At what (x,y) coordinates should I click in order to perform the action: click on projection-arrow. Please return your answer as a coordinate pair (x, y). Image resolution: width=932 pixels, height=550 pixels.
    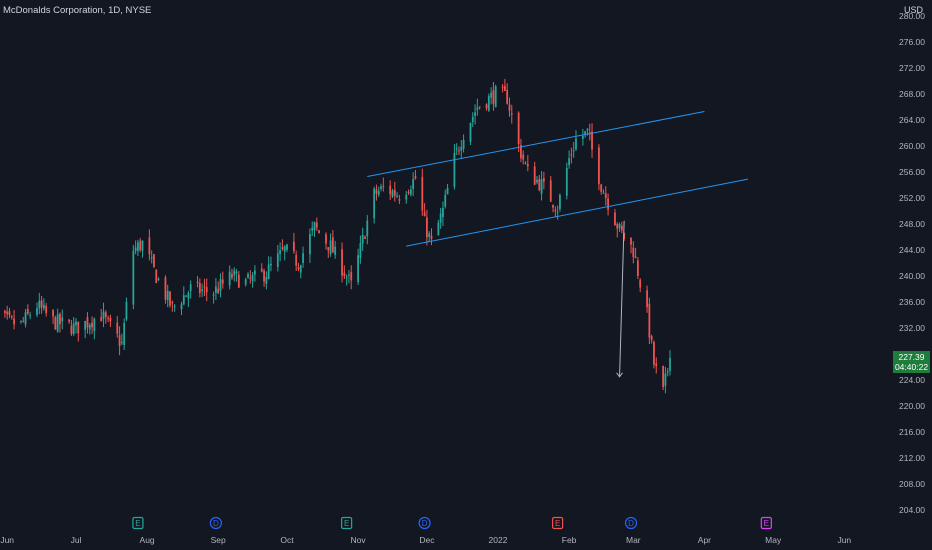
    Looking at the image, I should click on (620, 299).